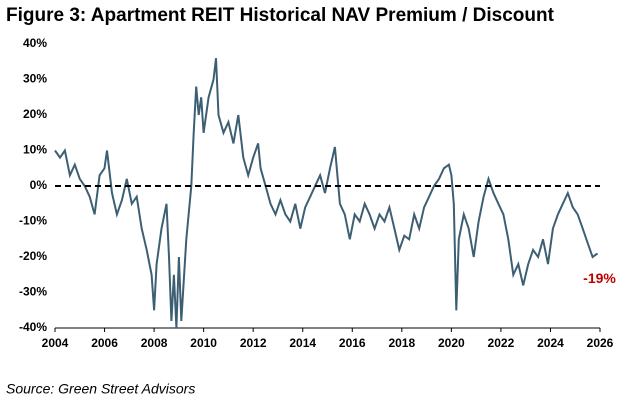 The height and width of the screenshot is (403, 624). I want to click on x-tick-label: 2026, so click(600, 343).